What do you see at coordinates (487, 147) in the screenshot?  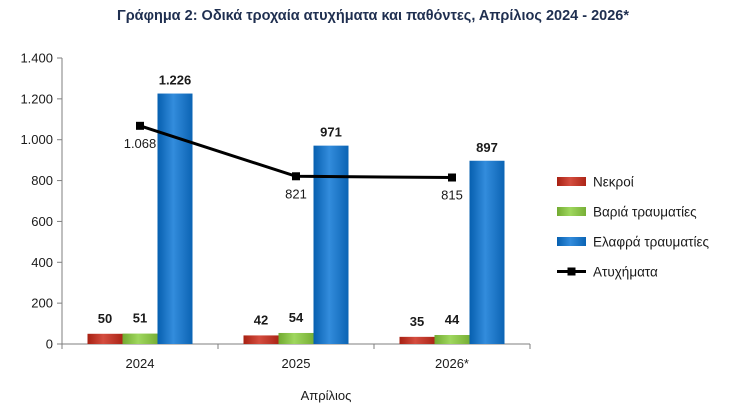 I see `bar-value-label: 897` at bounding box center [487, 147].